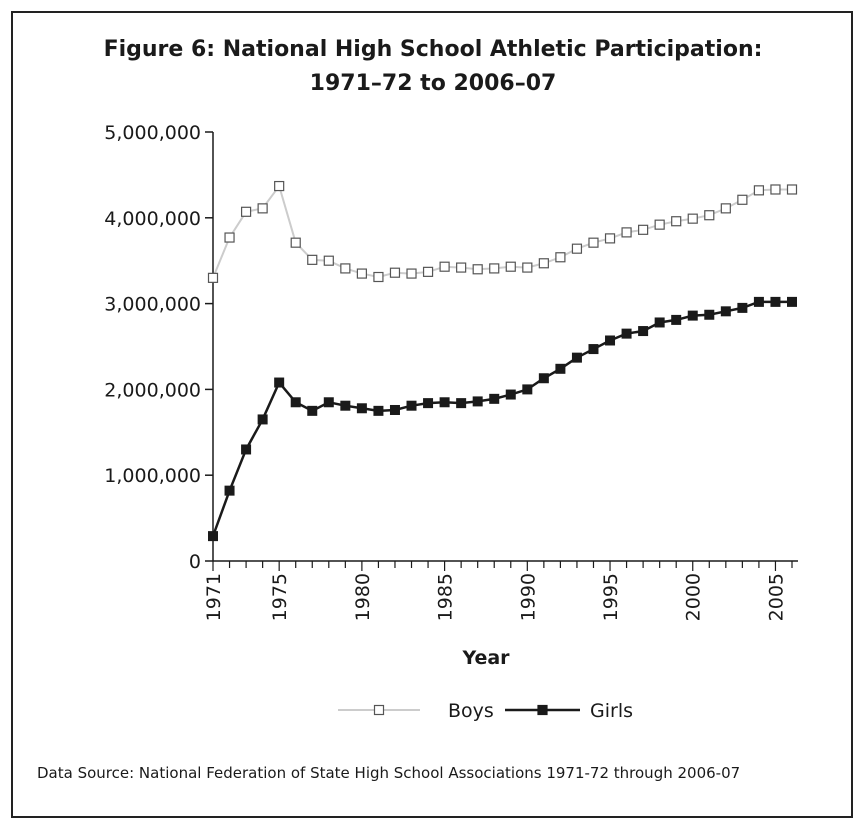 This screenshot has height=831, width=866. What do you see at coordinates (152, 305) in the screenshot?
I see `y-tick-label: 3,000,000` at bounding box center [152, 305].